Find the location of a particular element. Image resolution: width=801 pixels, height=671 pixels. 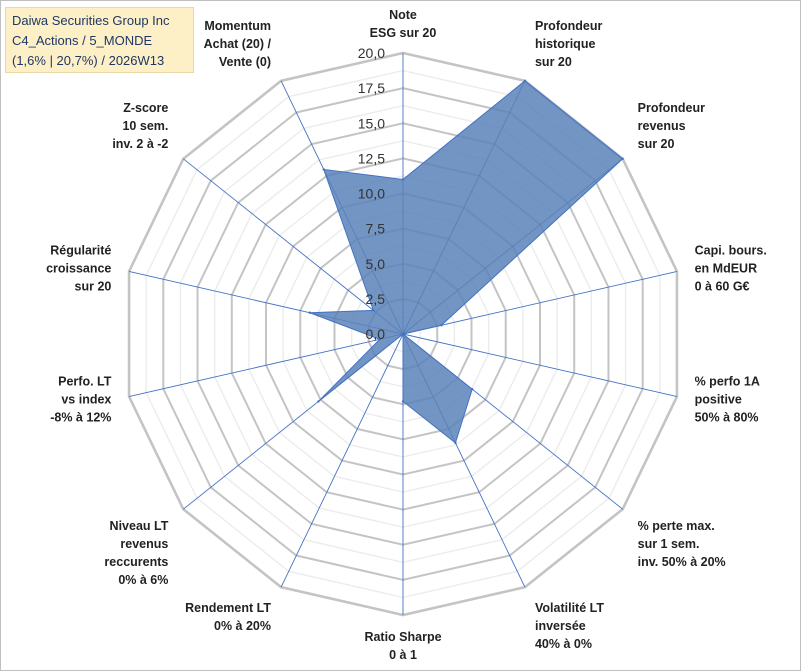

tick-label: 10,0 is located at coordinates (371, 194).